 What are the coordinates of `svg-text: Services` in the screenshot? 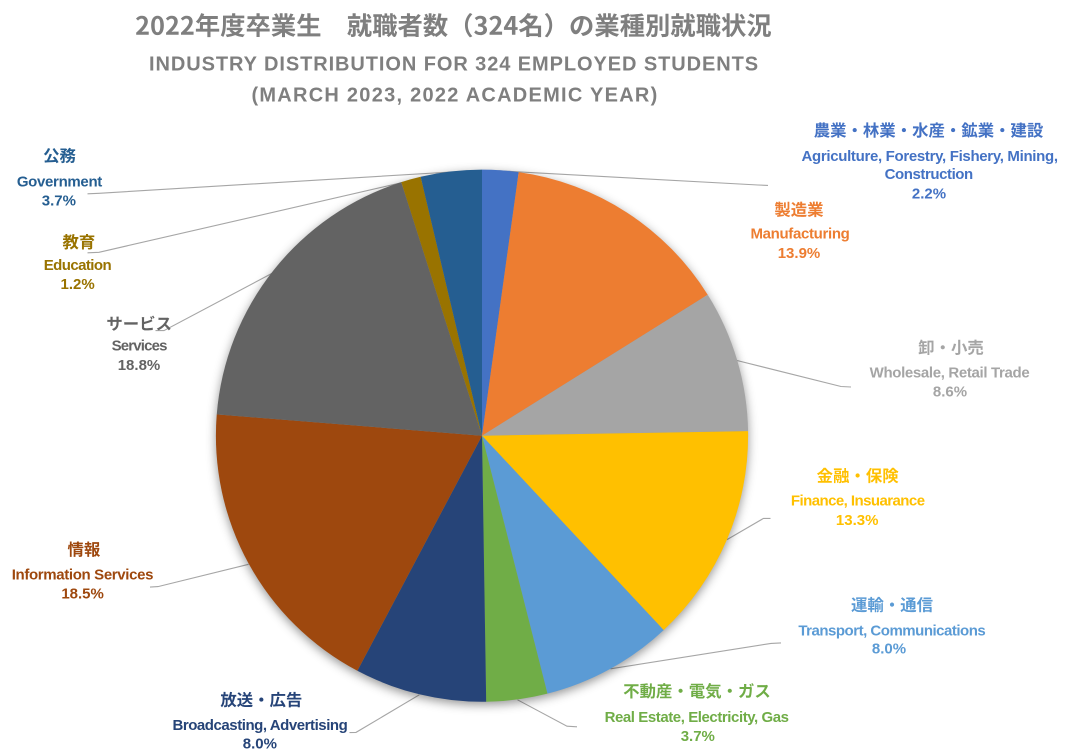 It's located at (139, 345).